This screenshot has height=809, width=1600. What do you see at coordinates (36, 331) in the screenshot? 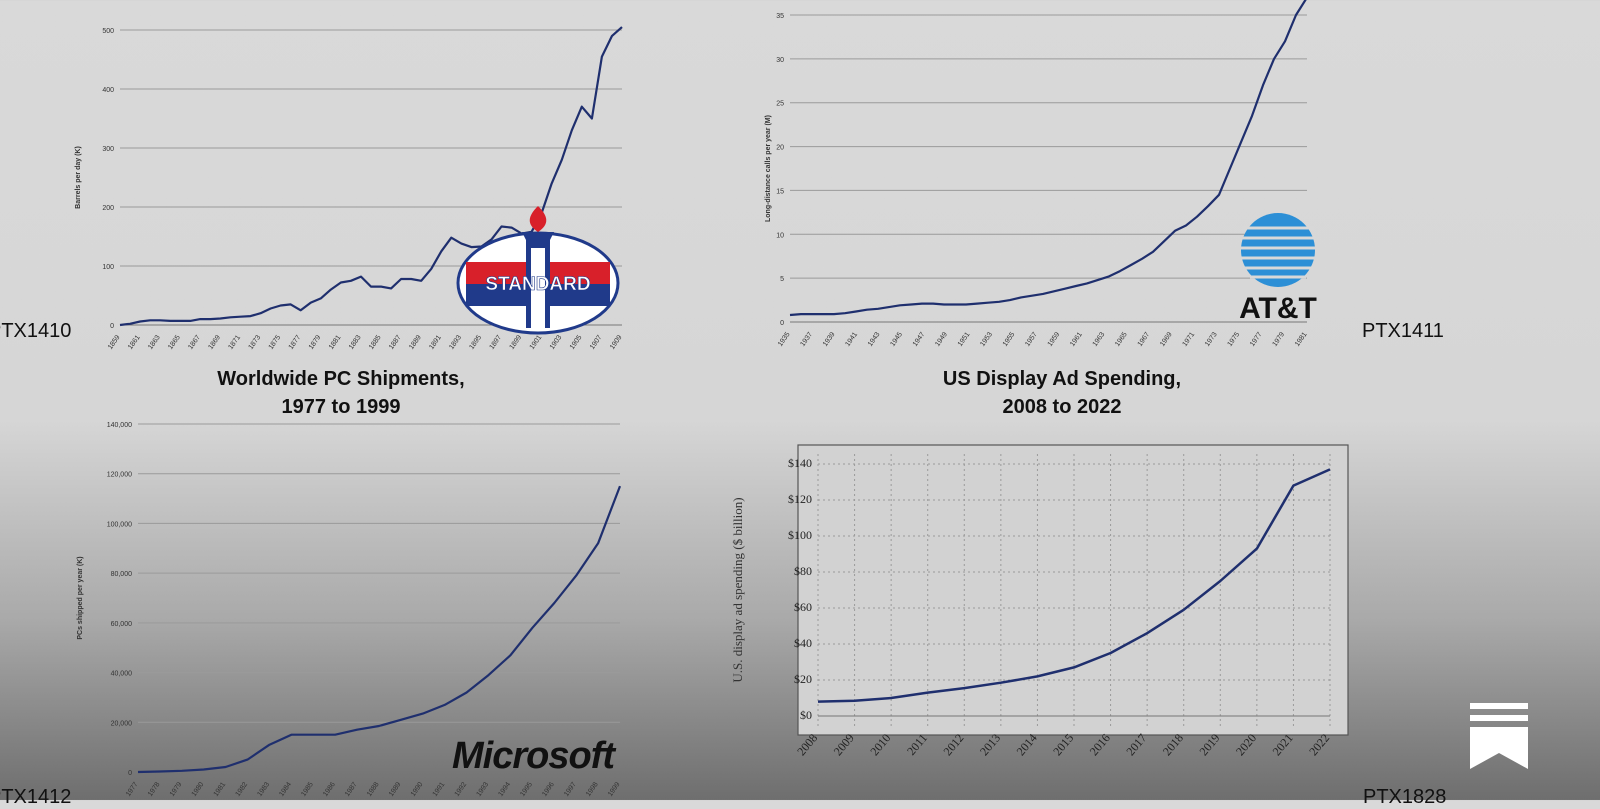
I see `exhibit-label-ptx1410: PTX1410` at bounding box center [36, 331].